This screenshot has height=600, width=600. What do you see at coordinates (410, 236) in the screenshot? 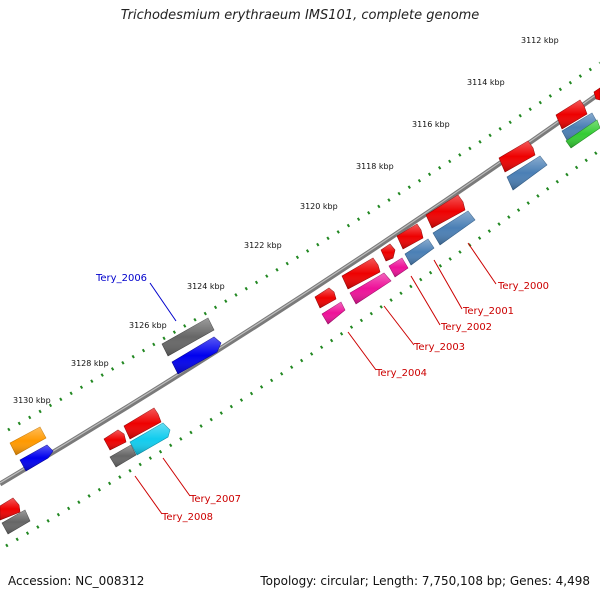
I see `feature-red-2002` at bounding box center [410, 236].